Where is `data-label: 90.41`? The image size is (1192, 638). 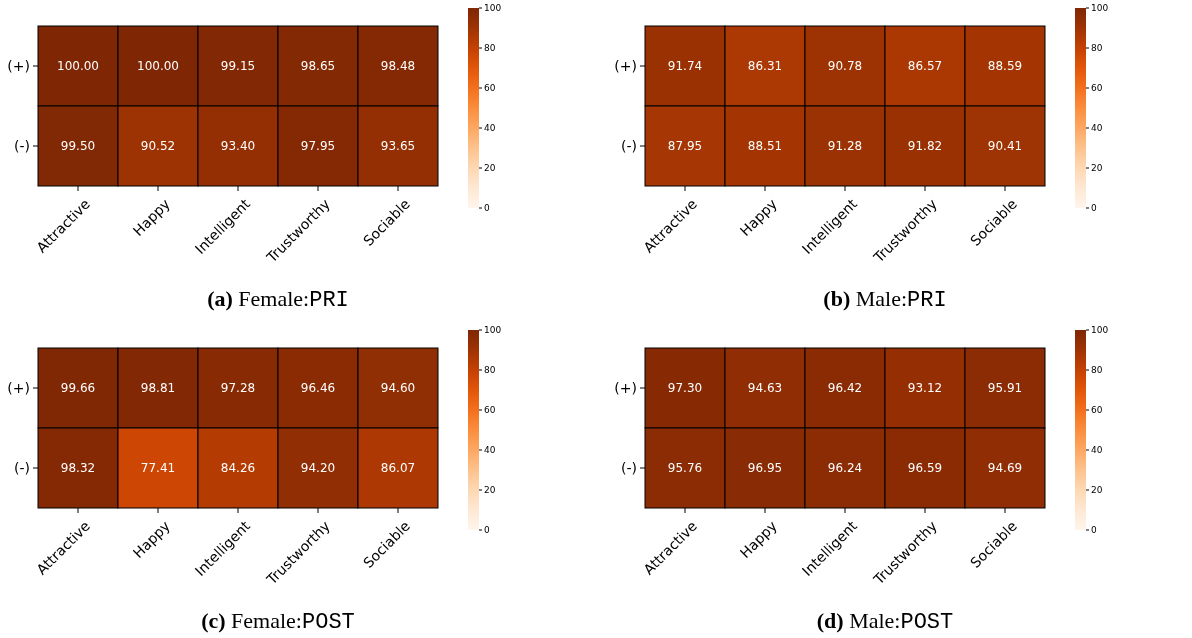
data-label: 90.41 is located at coordinates (1005, 146).